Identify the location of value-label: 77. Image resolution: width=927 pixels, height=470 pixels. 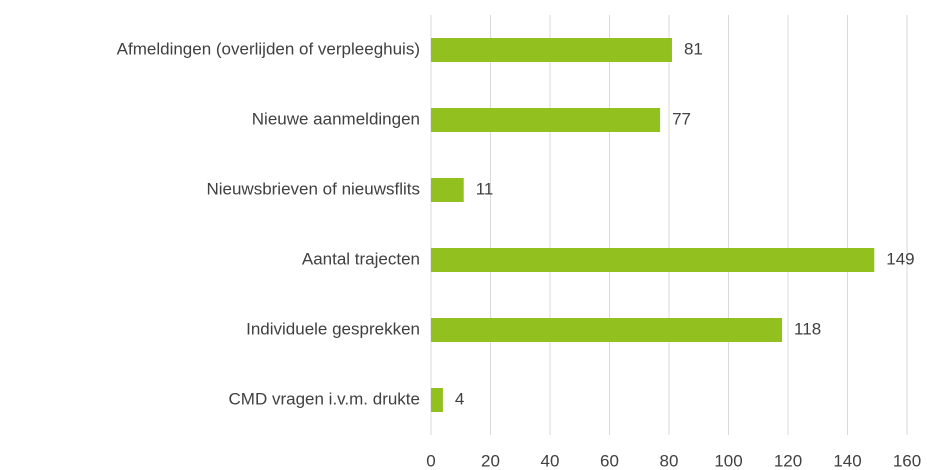
(681, 118).